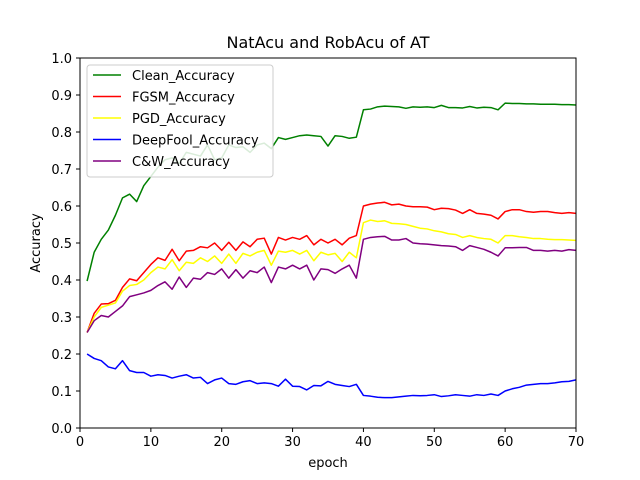  I want to click on y-tick-label: 0.4, so click(61, 281).